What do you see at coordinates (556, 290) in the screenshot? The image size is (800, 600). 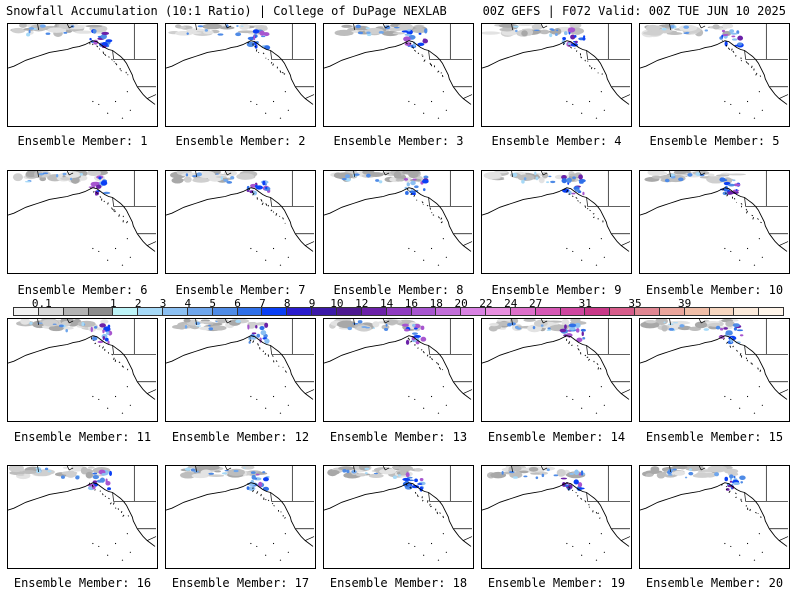 I see `ensemble-member-label: Ensemble Member: 9` at bounding box center [556, 290].